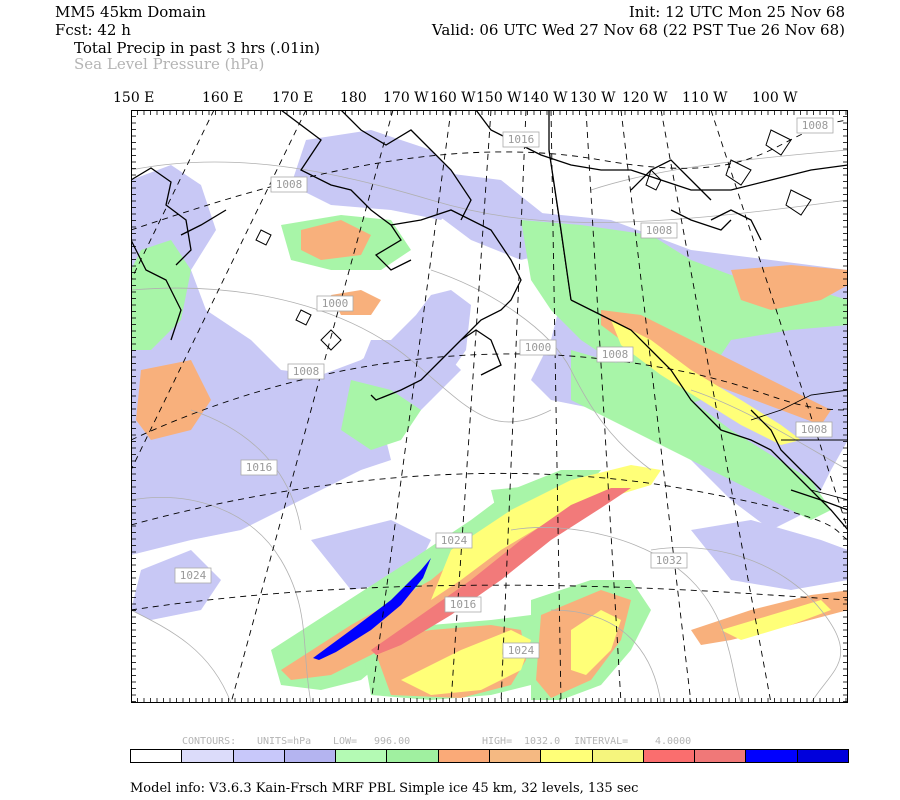 This screenshot has width=900, height=800. What do you see at coordinates (593, 98) in the screenshot?
I see `lon-label: 130 W` at bounding box center [593, 98].